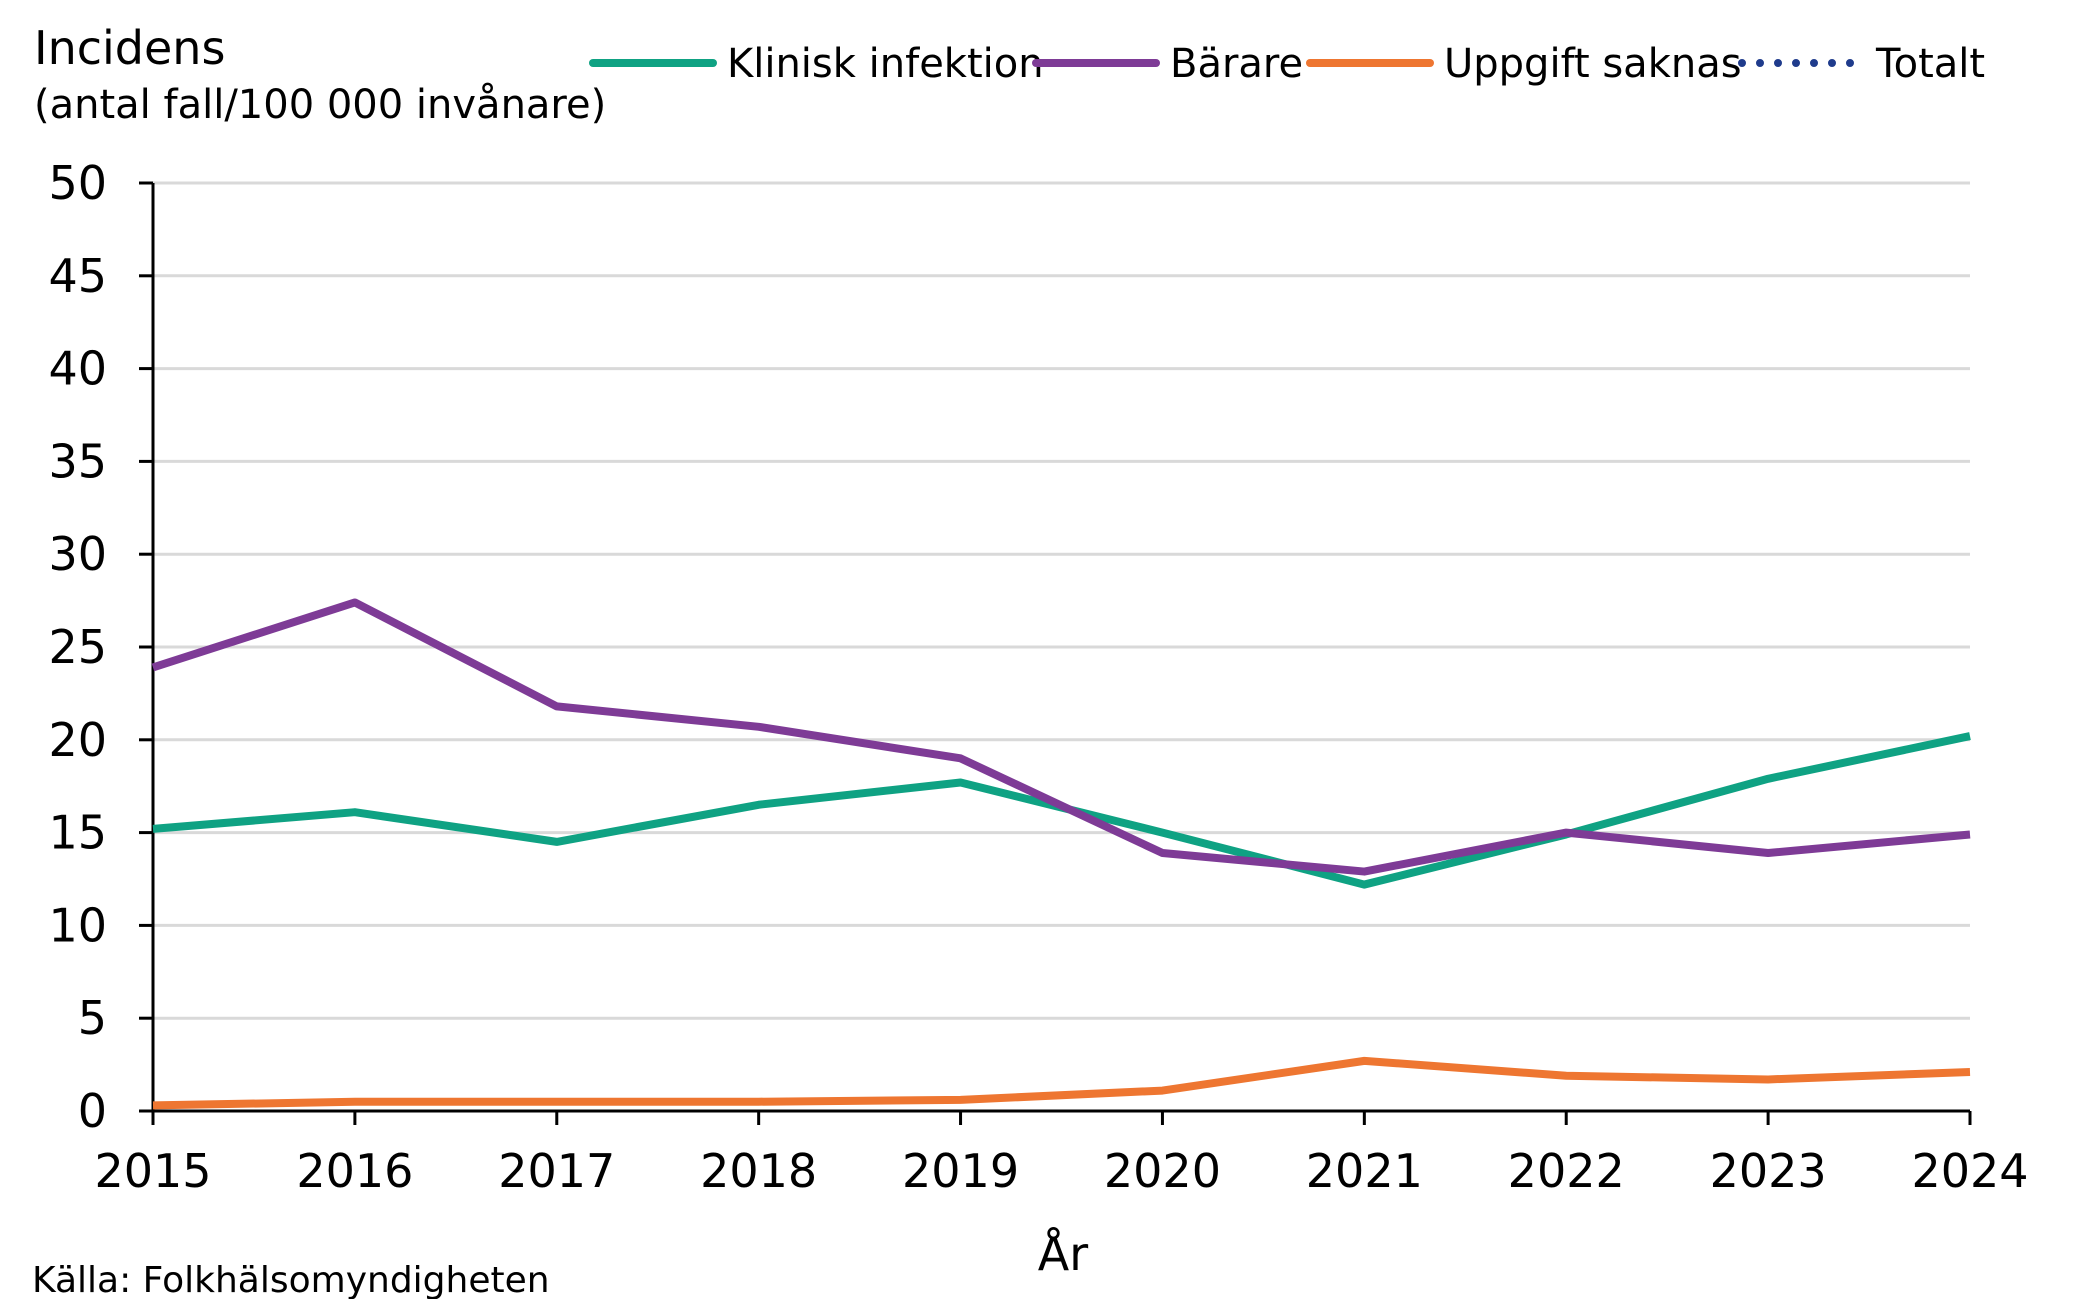  What do you see at coordinates (1063, 1254) in the screenshot?
I see `x-axis-title: År` at bounding box center [1063, 1254].